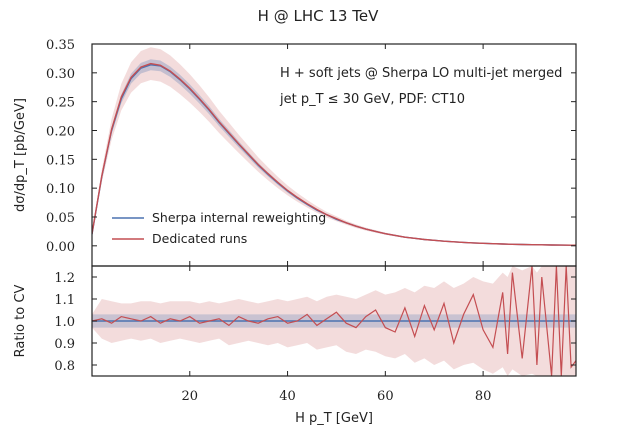  What do you see at coordinates (334, 418) in the screenshot?
I see `x-axis-label: H p_T [GeV]` at bounding box center [334, 418].